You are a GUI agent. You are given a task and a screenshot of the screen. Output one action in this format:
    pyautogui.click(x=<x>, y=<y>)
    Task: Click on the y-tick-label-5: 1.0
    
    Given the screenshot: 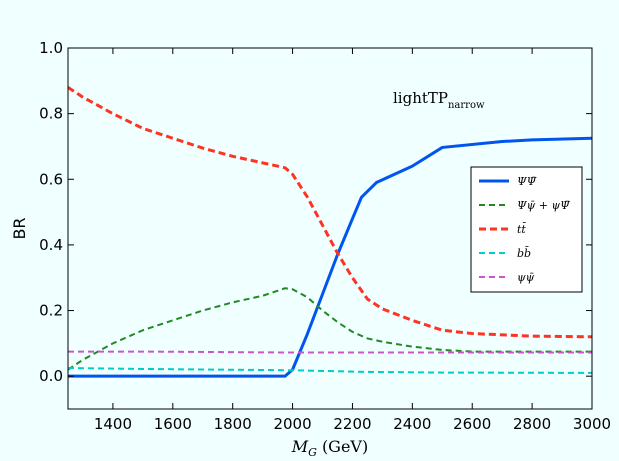 What is the action you would take?
    pyautogui.click(x=51, y=48)
    